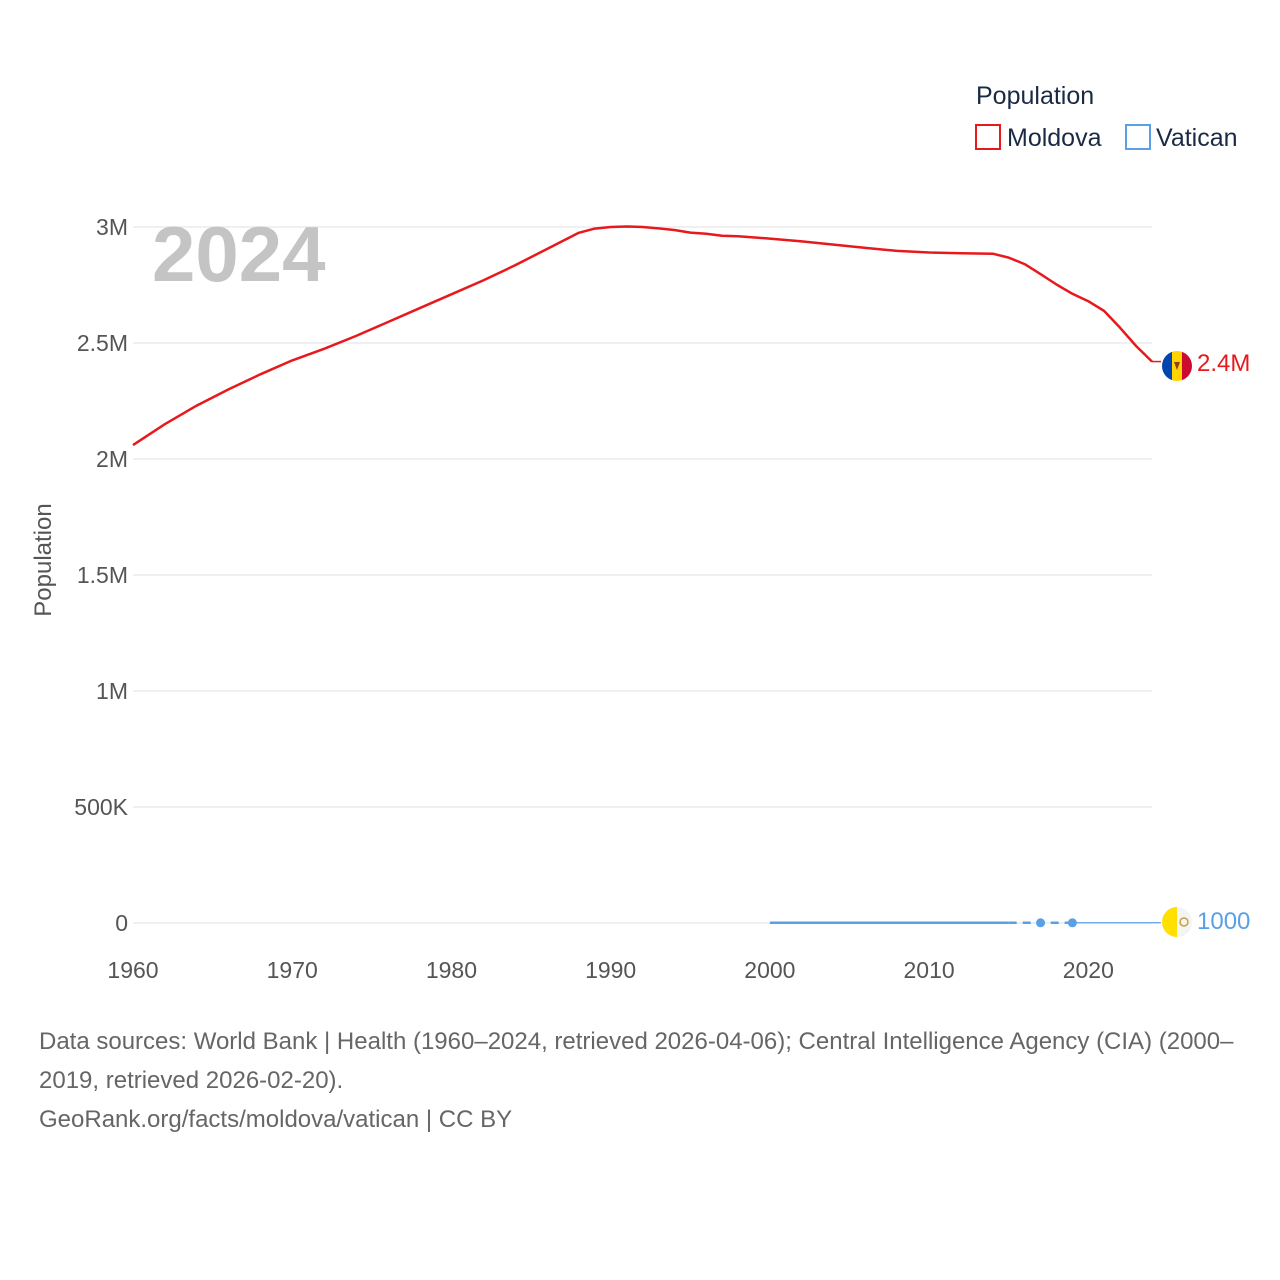  I want to click on moldova-flag-icon, so click(1177, 366).